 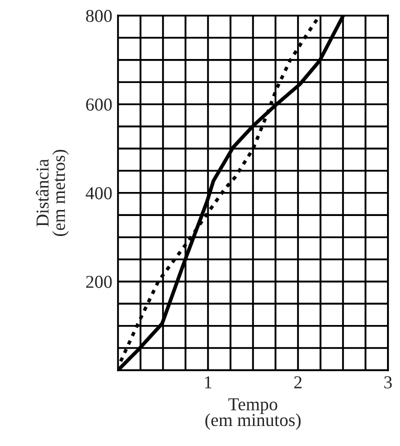 What do you see at coordinates (99, 282) in the screenshot?
I see `y-tick-label: 200` at bounding box center [99, 282].